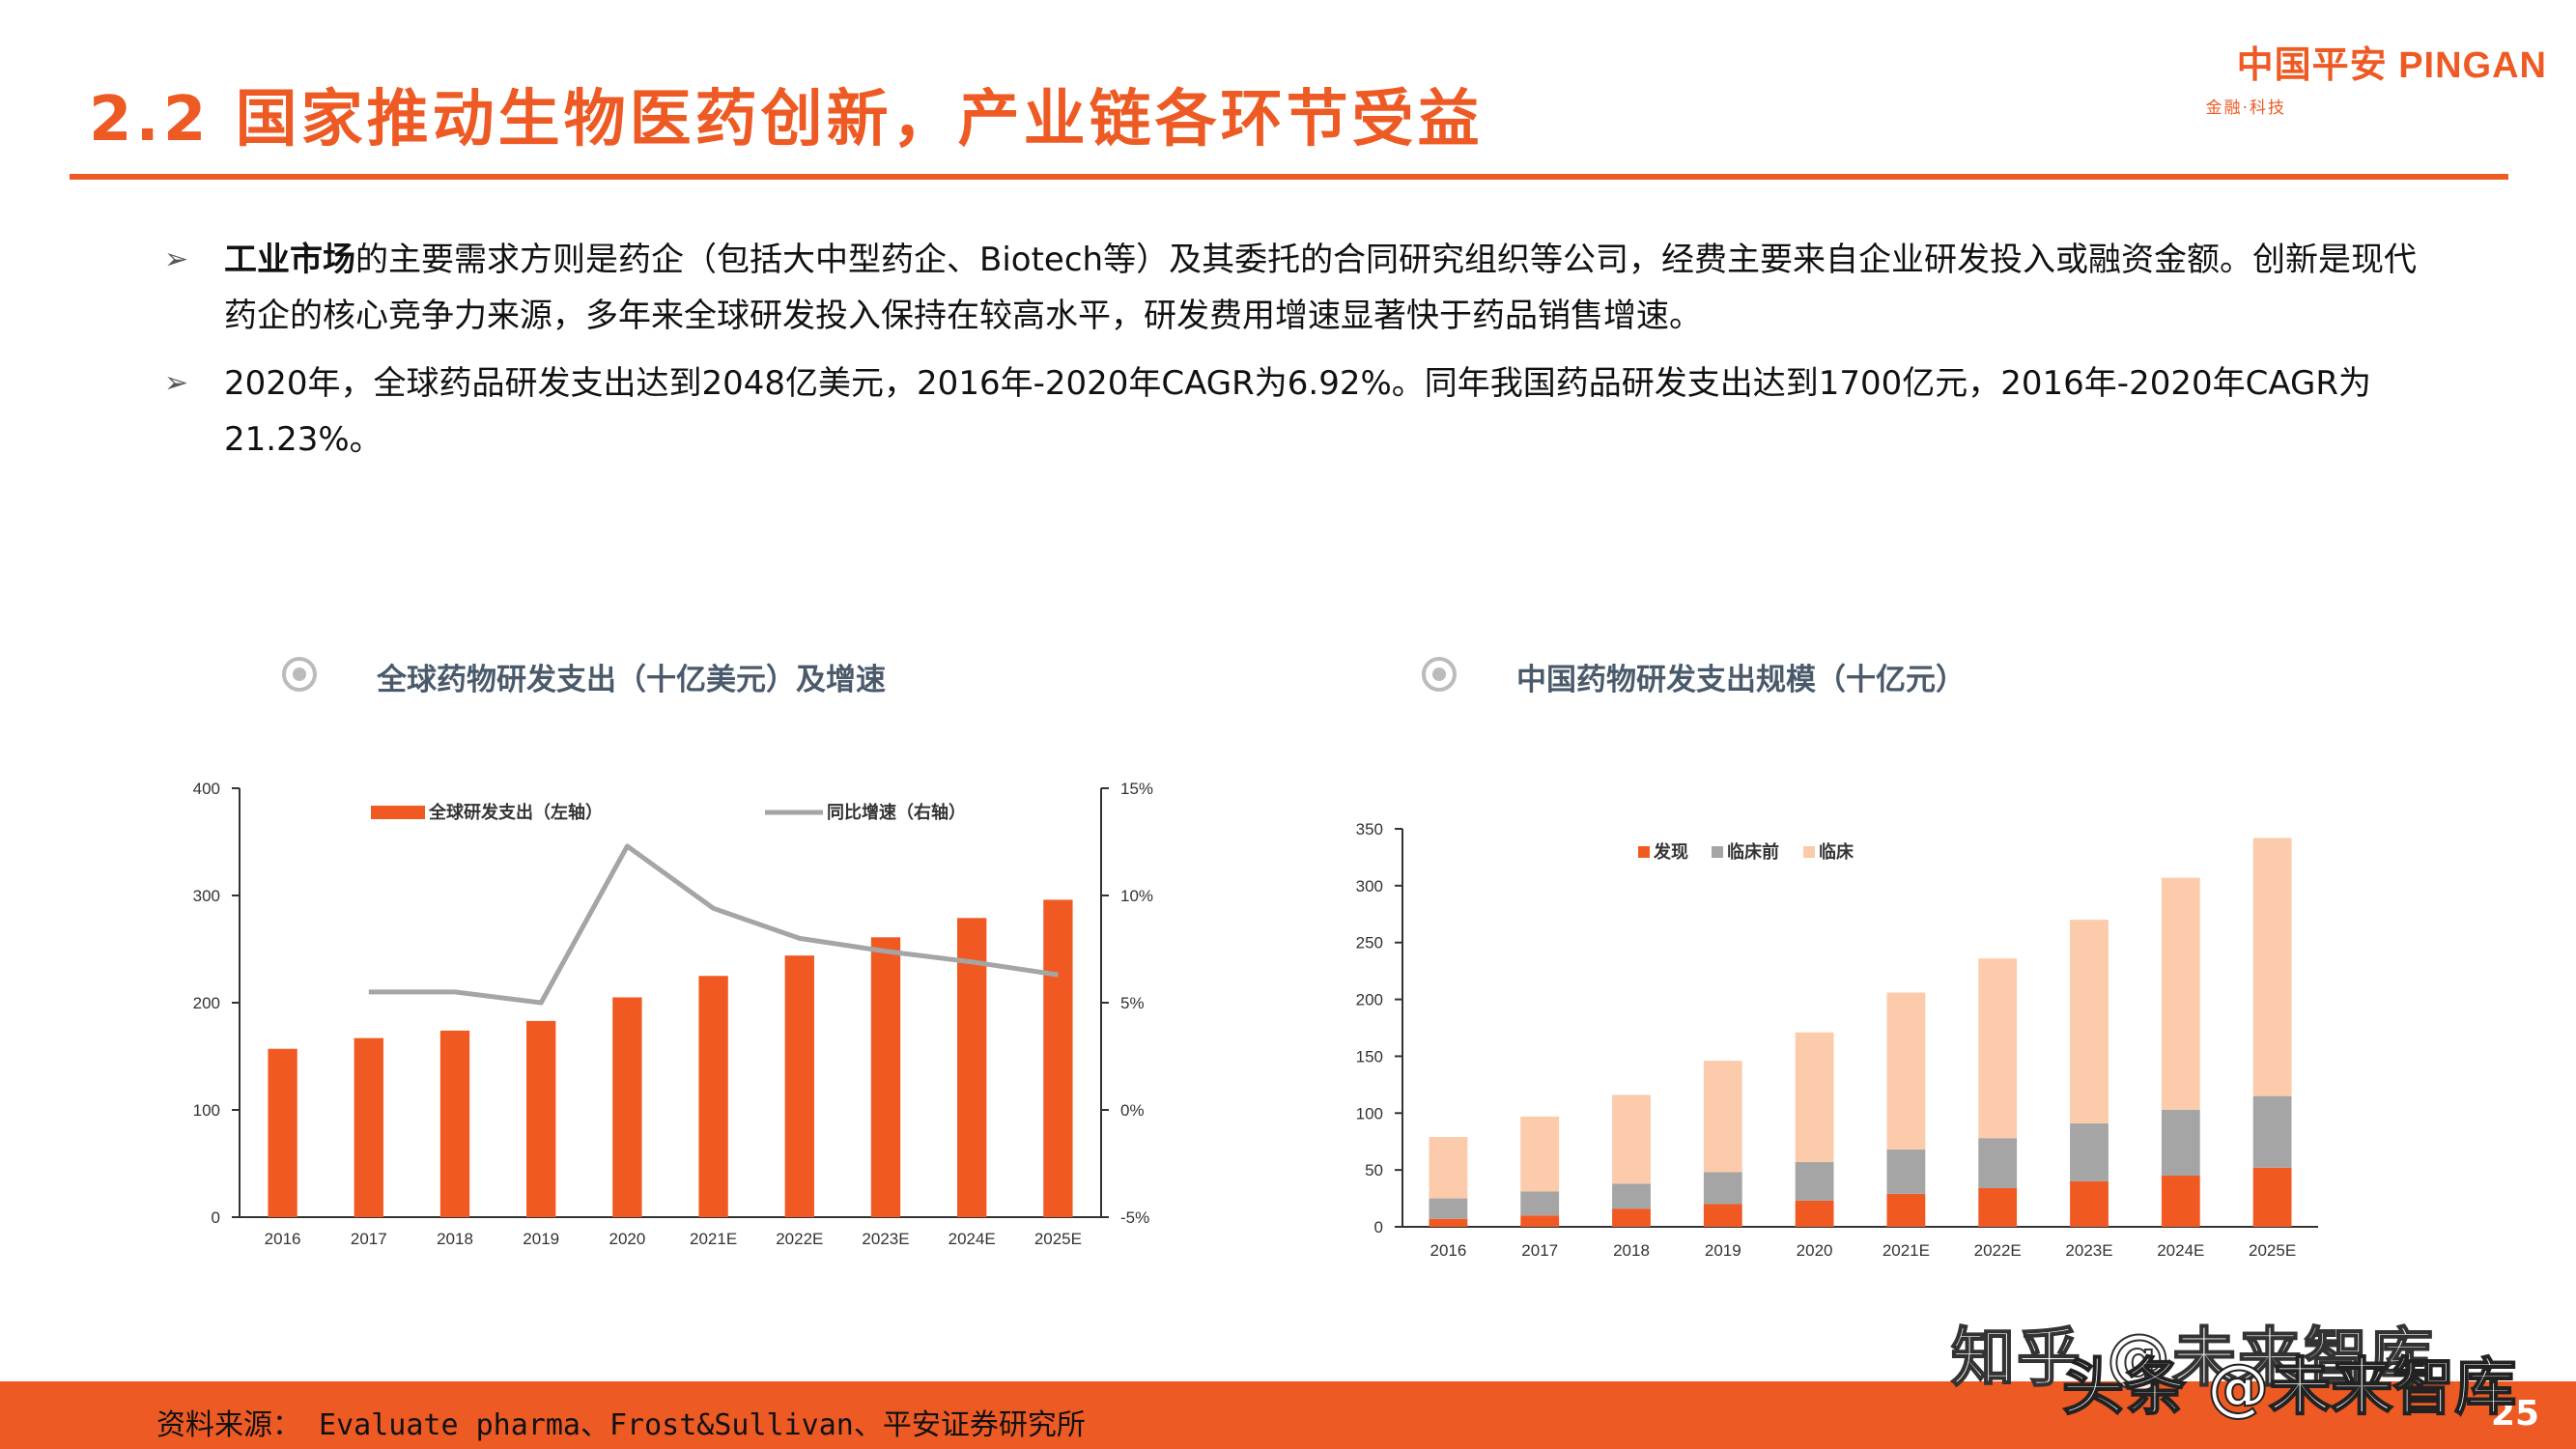 This screenshot has width=2576, height=1449. I want to click on watermark-zhihu: 知乎 @未来智库, so click(2192, 1358).